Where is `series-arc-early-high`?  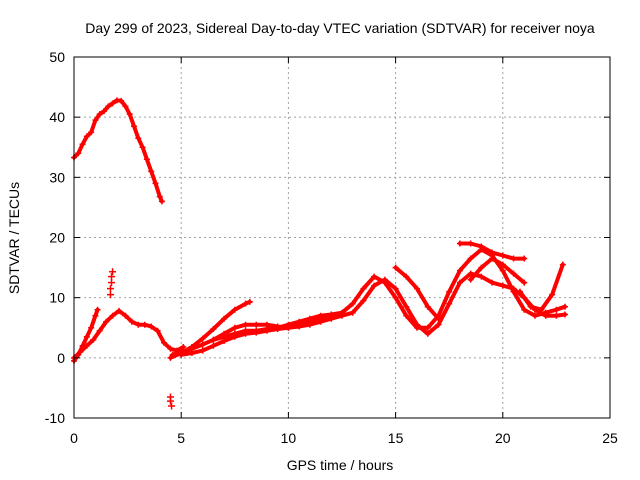
series-arc-early-high is located at coordinates (118, 151).